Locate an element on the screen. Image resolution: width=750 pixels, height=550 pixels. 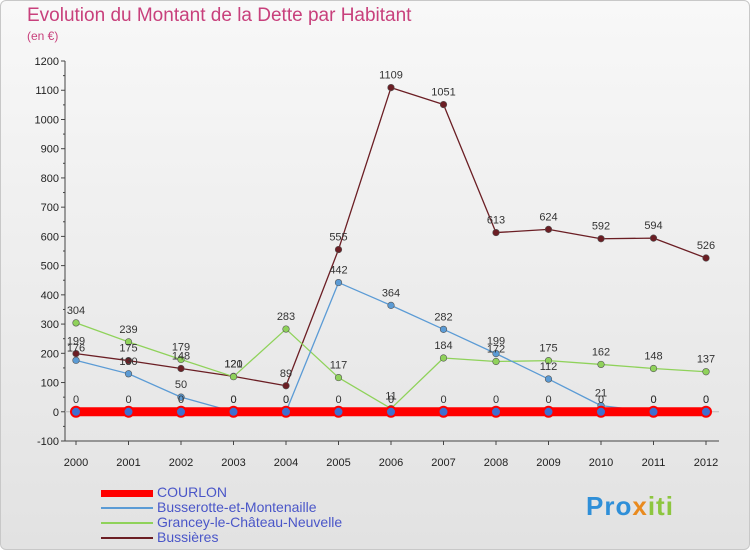
x-tick-label: 2002 is located at coordinates (181, 463).